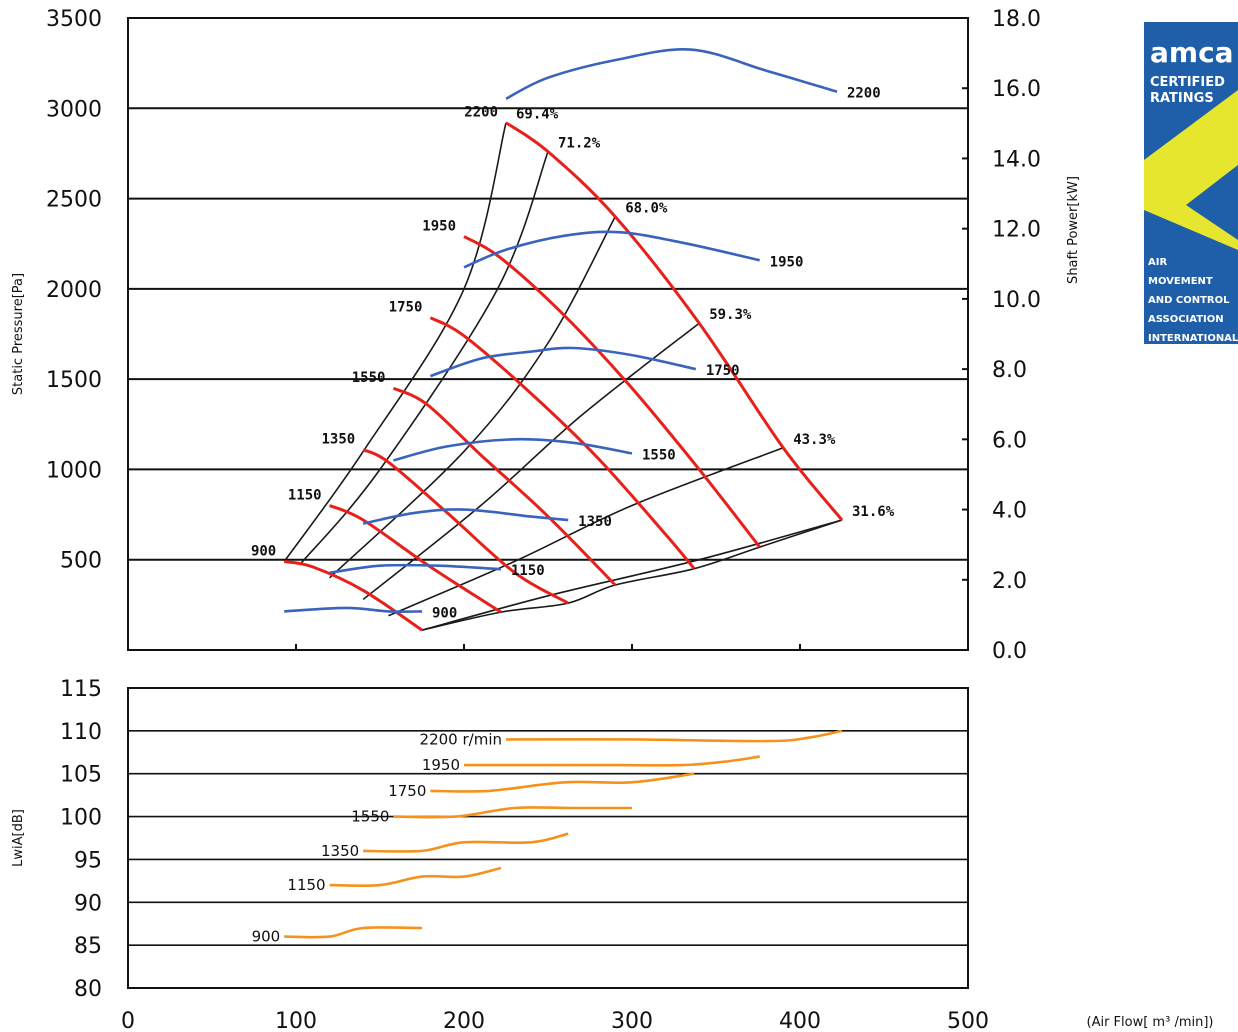 This screenshot has width=1238, height=1032. I want to click on airflow-axis-title: (Air Flow[ m³ /min]), so click(1150, 1022).